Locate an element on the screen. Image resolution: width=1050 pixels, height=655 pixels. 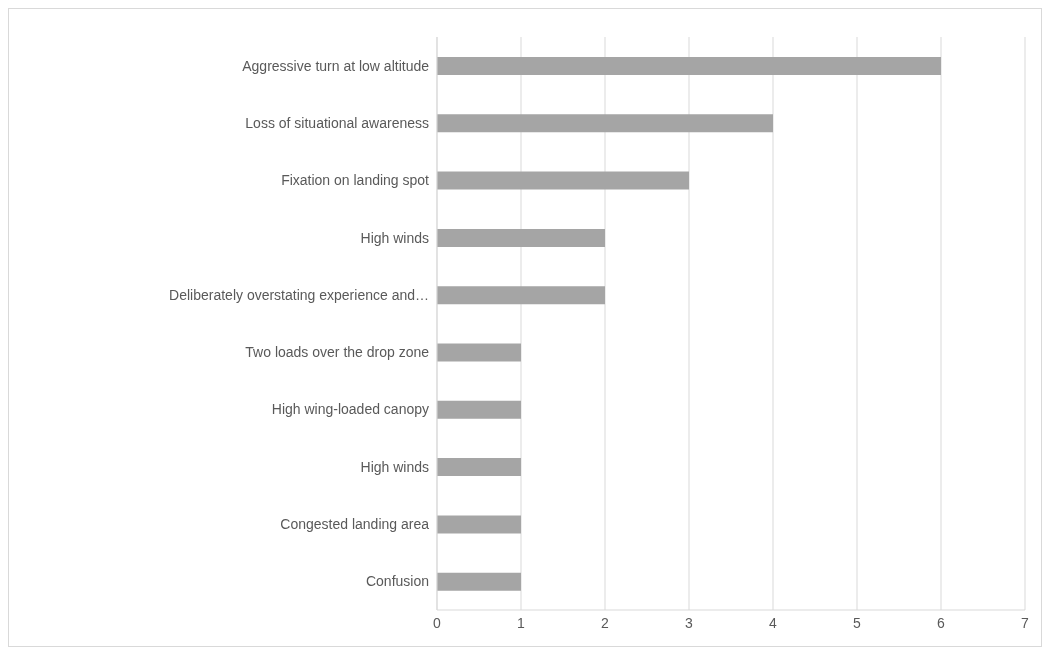
y-tick-label: Congested landing area is located at coordinates (355, 524).